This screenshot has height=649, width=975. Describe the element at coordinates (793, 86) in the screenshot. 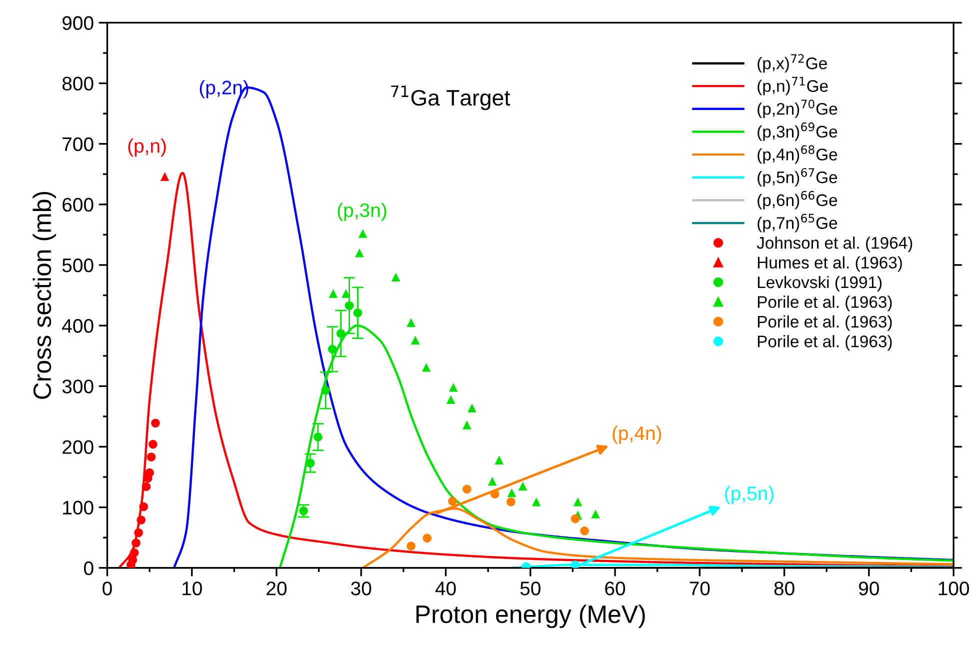

I see `legend-label: (p,n)$^{71}$Ge` at that location.